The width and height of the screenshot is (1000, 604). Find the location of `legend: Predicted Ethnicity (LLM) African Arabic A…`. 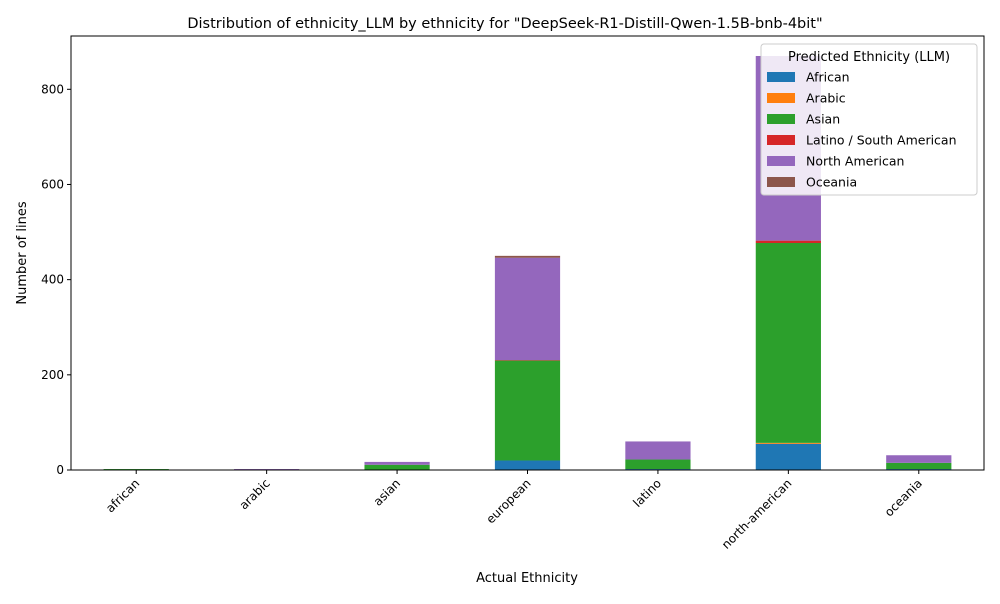

legend: Predicted Ethnicity (LLM) African Arabic A… is located at coordinates (869, 119).